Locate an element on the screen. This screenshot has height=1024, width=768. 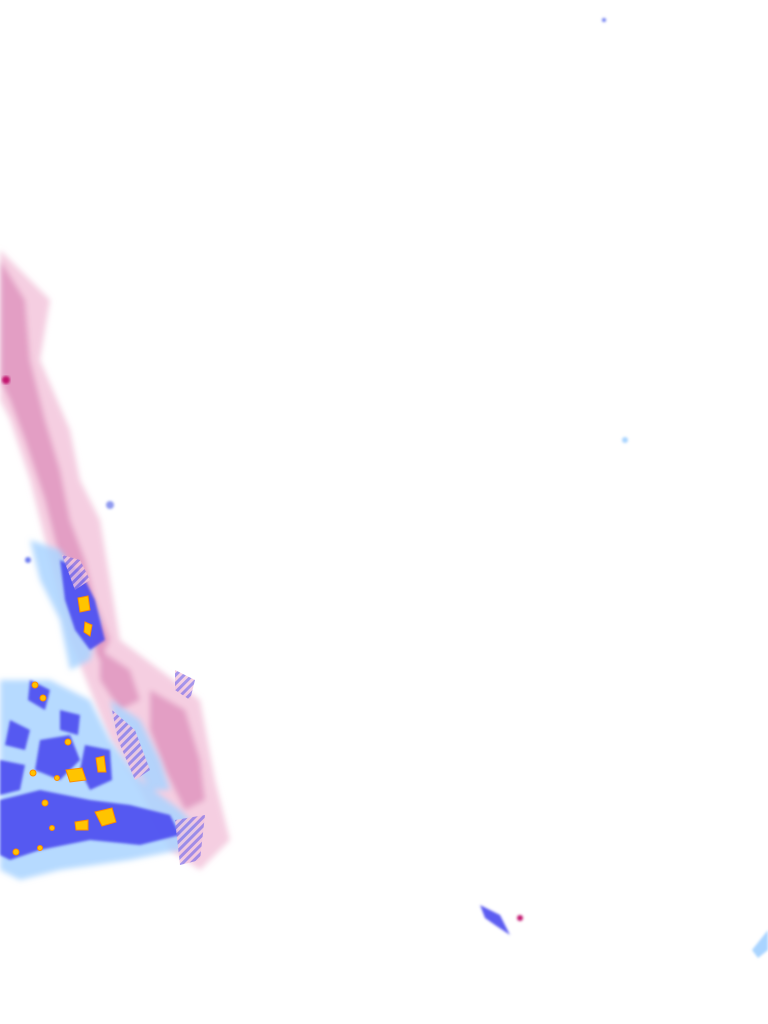
rain-intense-cells is located at coordinates (64, 725).